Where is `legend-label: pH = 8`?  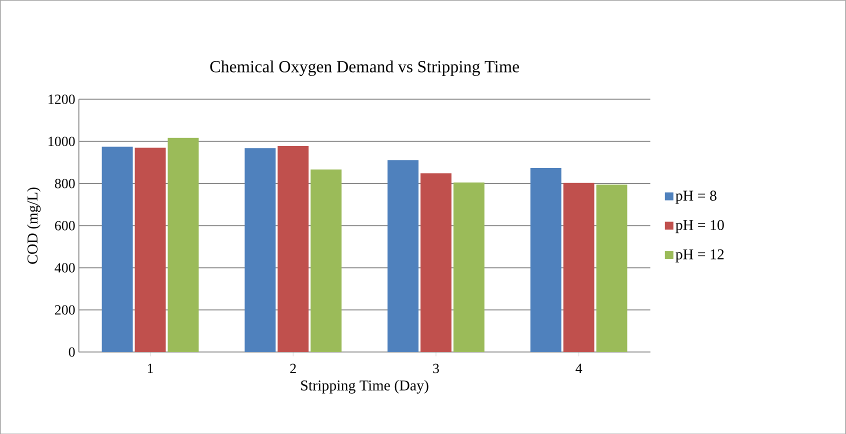 legend-label: pH = 8 is located at coordinates (696, 197).